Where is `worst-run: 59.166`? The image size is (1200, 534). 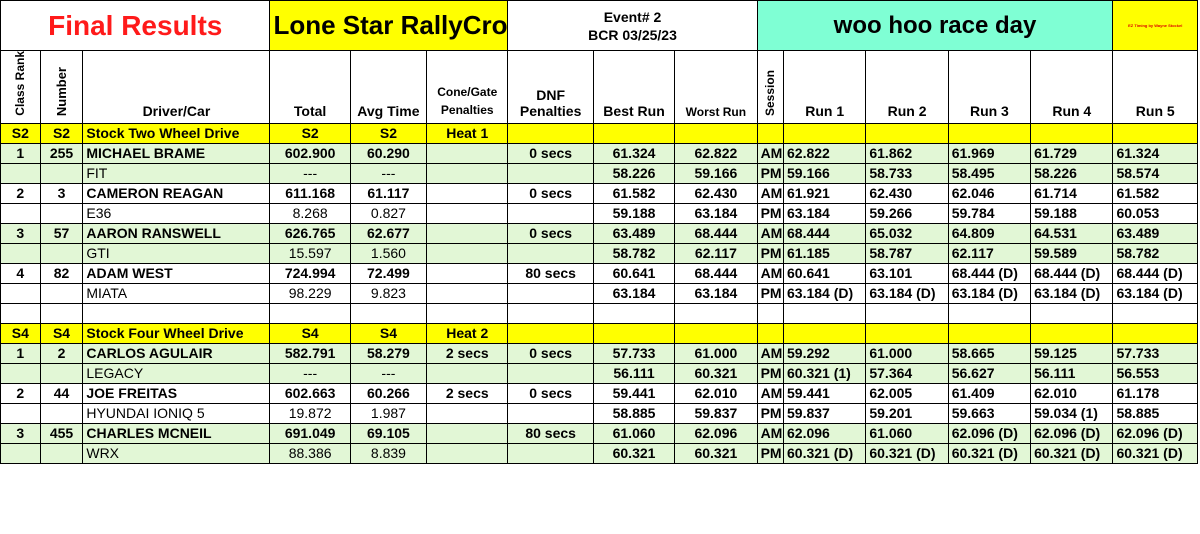
worst-run: 59.166 is located at coordinates (716, 173).